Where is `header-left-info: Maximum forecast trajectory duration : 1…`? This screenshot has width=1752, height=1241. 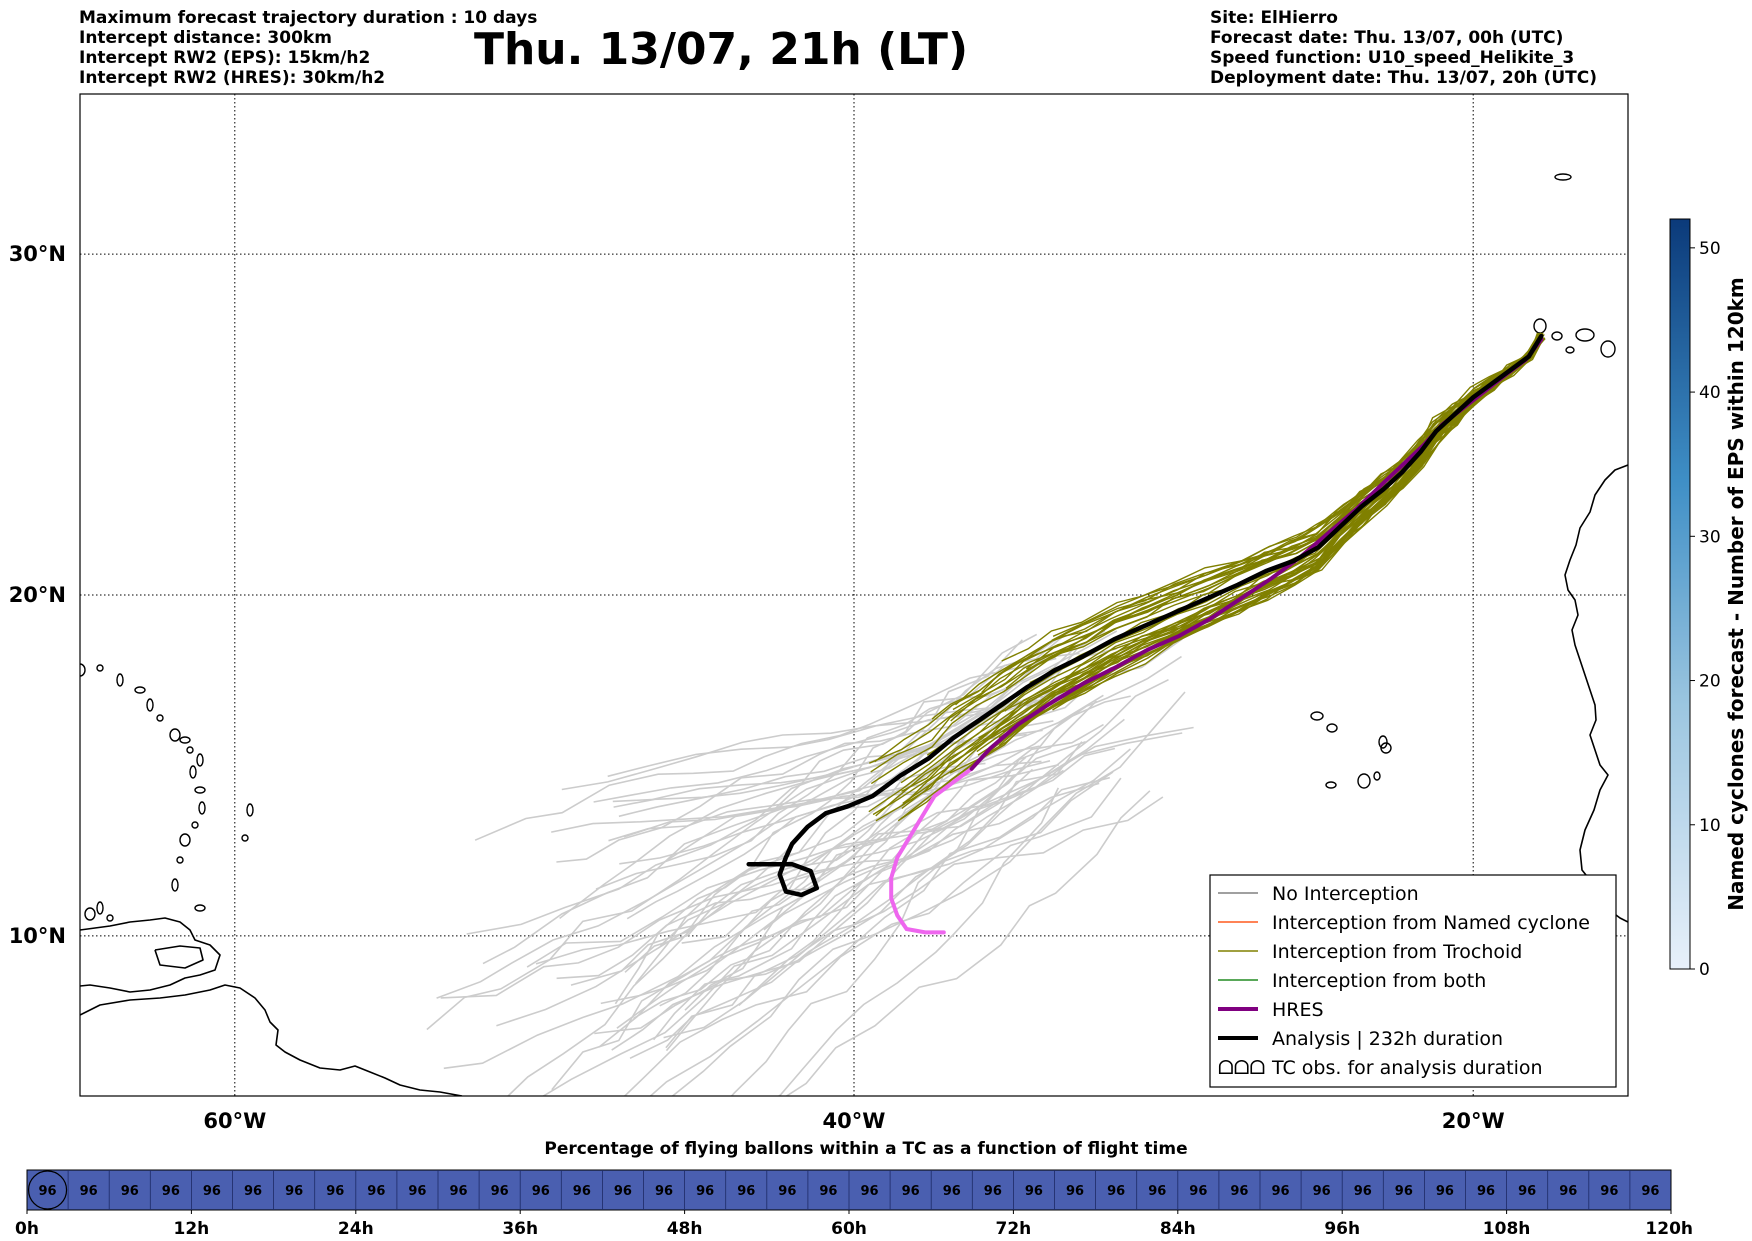
header-left-info: Maximum forecast trajectory duration : 1… is located at coordinates (308, 48).